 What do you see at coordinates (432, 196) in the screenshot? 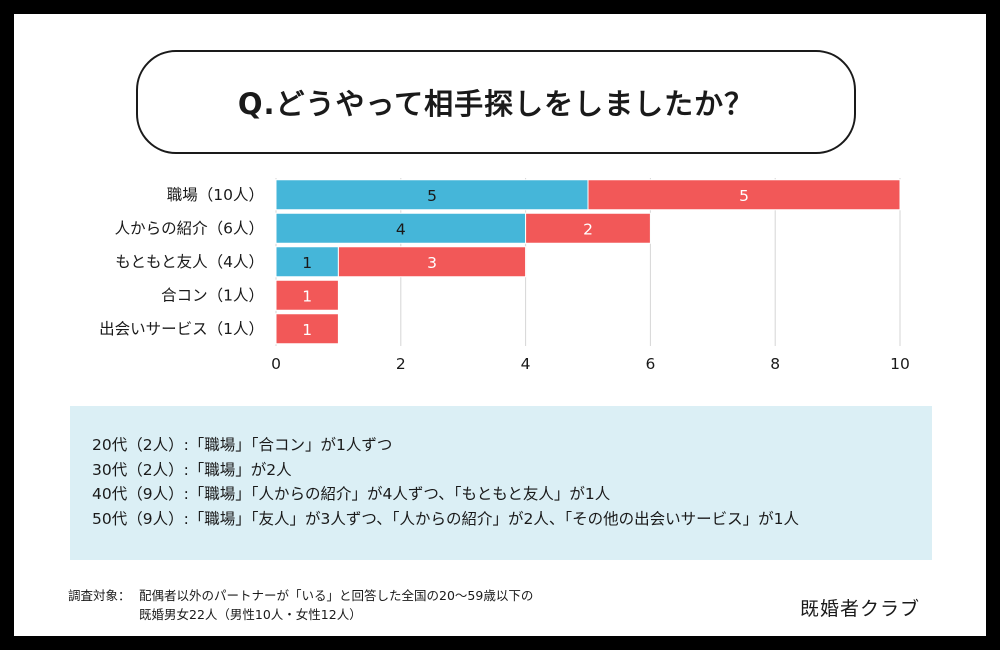
I see `data-label-series-blue-0: 5` at bounding box center [432, 196].